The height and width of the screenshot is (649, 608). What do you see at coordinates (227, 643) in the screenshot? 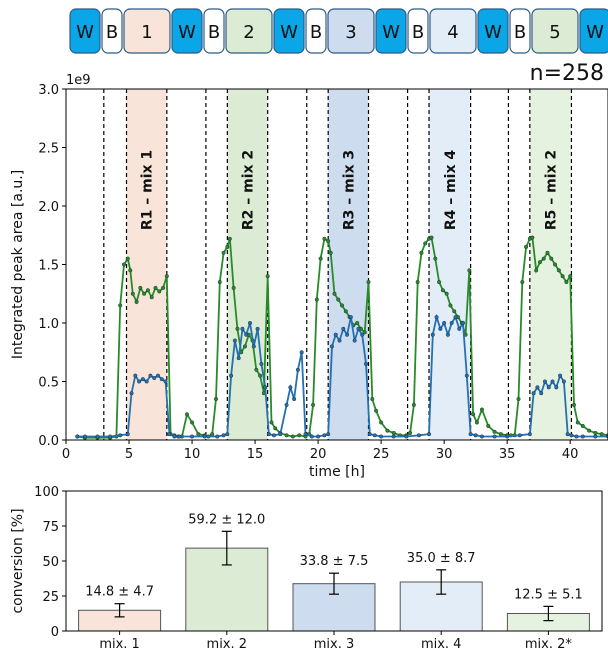
I see `x-tick-label: mix. 2` at bounding box center [227, 643].